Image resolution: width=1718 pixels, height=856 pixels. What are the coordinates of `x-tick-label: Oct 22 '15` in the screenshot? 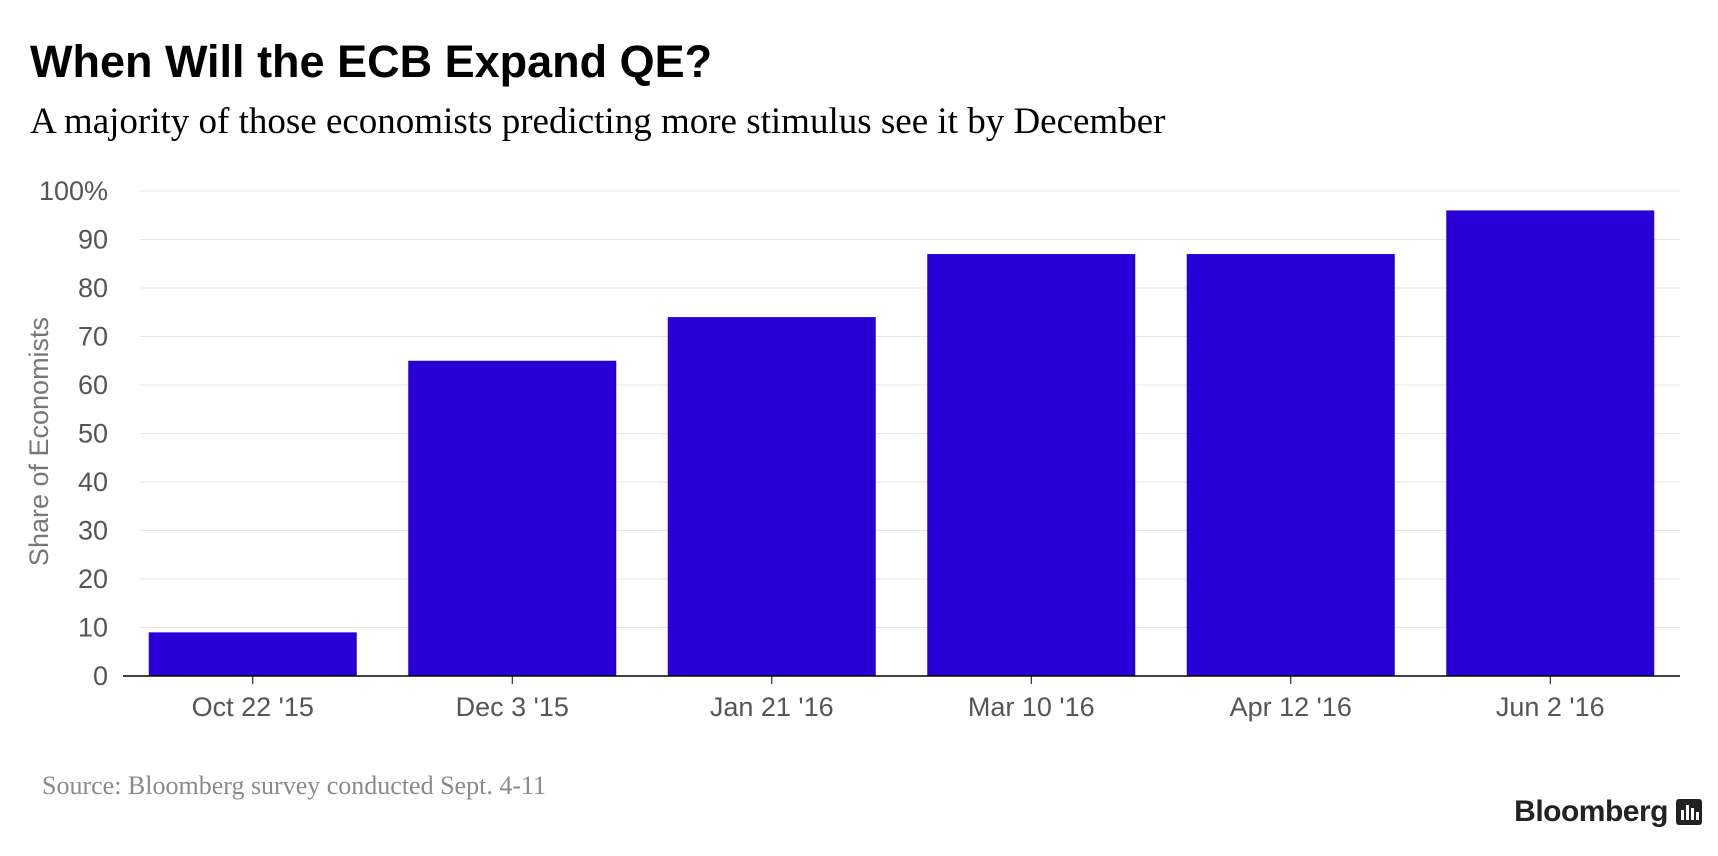 It's located at (253, 707).